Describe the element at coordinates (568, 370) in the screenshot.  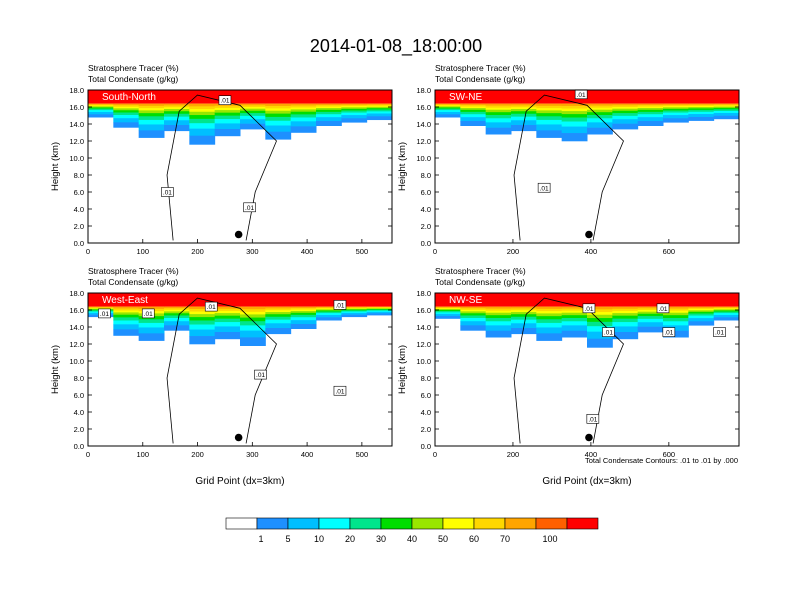
I see `condensate-contour` at that location.